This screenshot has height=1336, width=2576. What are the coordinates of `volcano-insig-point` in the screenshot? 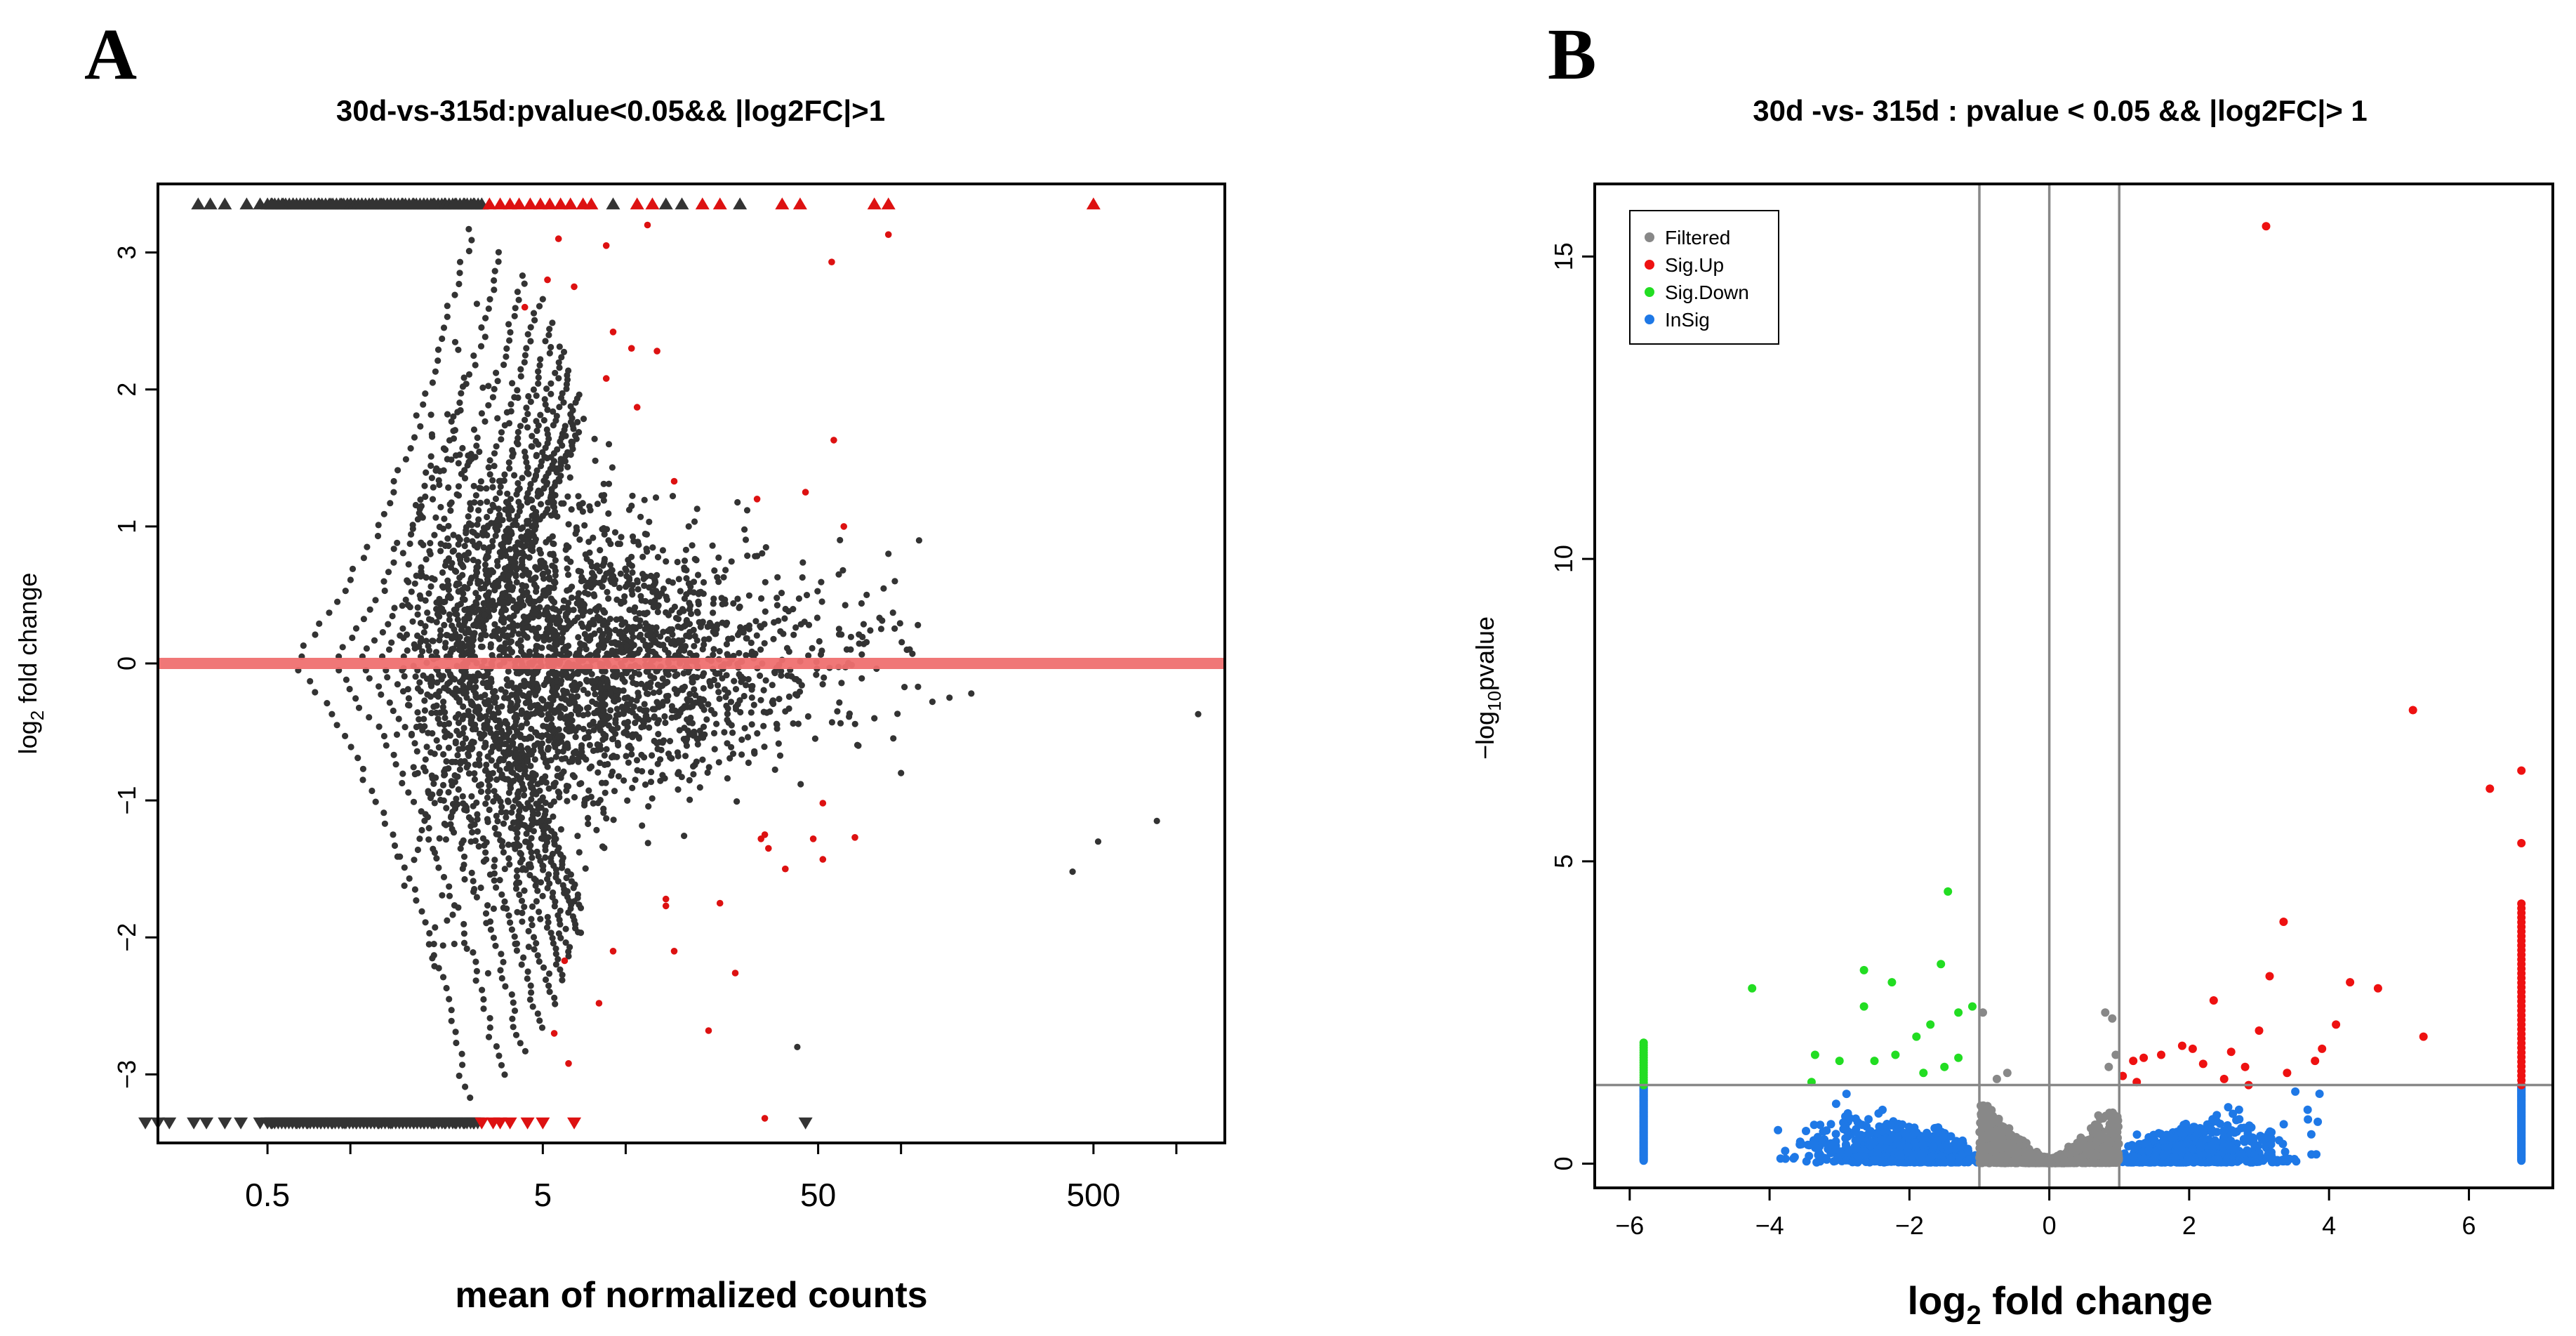 It's located at (1847, 1094).